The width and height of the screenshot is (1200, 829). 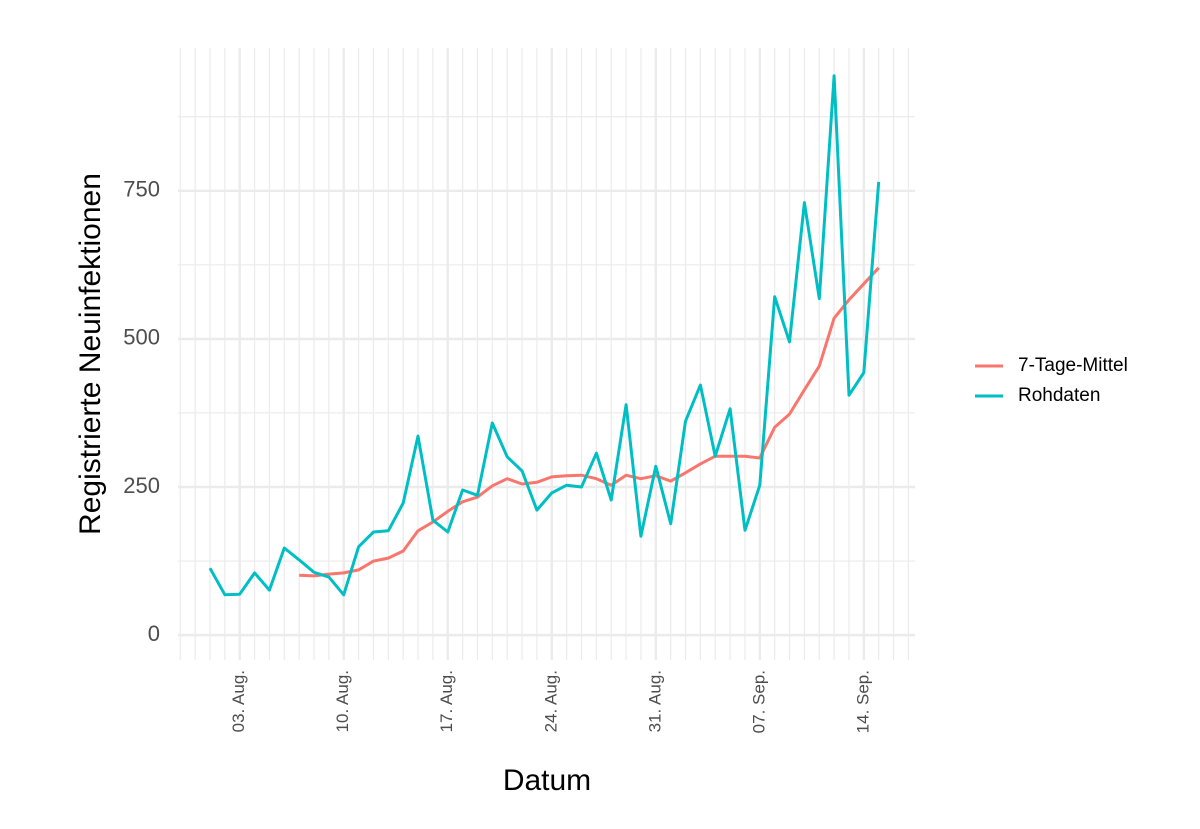 What do you see at coordinates (238, 701) in the screenshot?
I see `x-tick-label: 03. Aug.` at bounding box center [238, 701].